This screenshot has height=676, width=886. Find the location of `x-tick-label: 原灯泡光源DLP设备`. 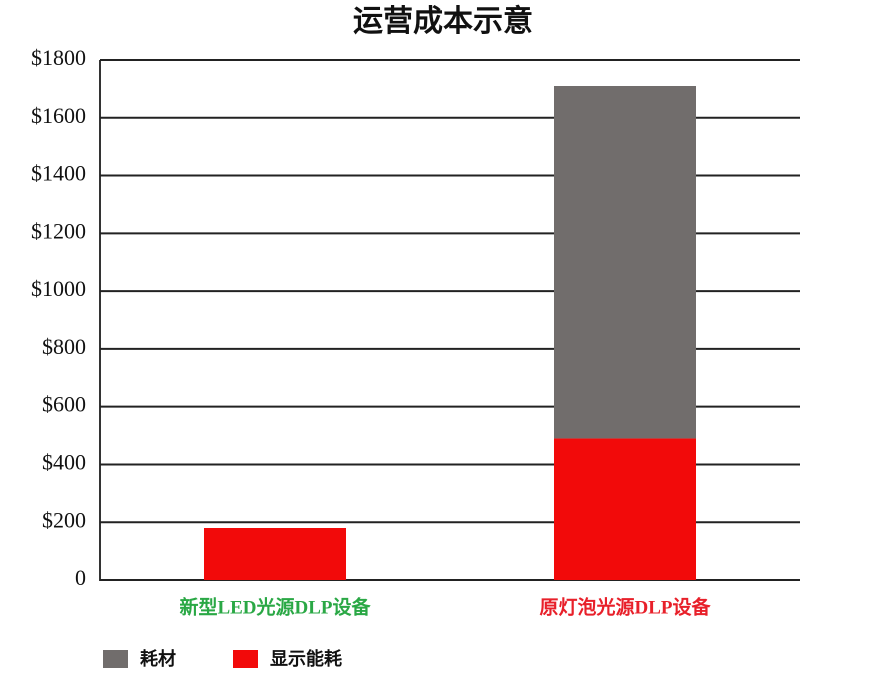

x-tick-label: 原灯泡光源DLP设备 is located at coordinates (625, 606).